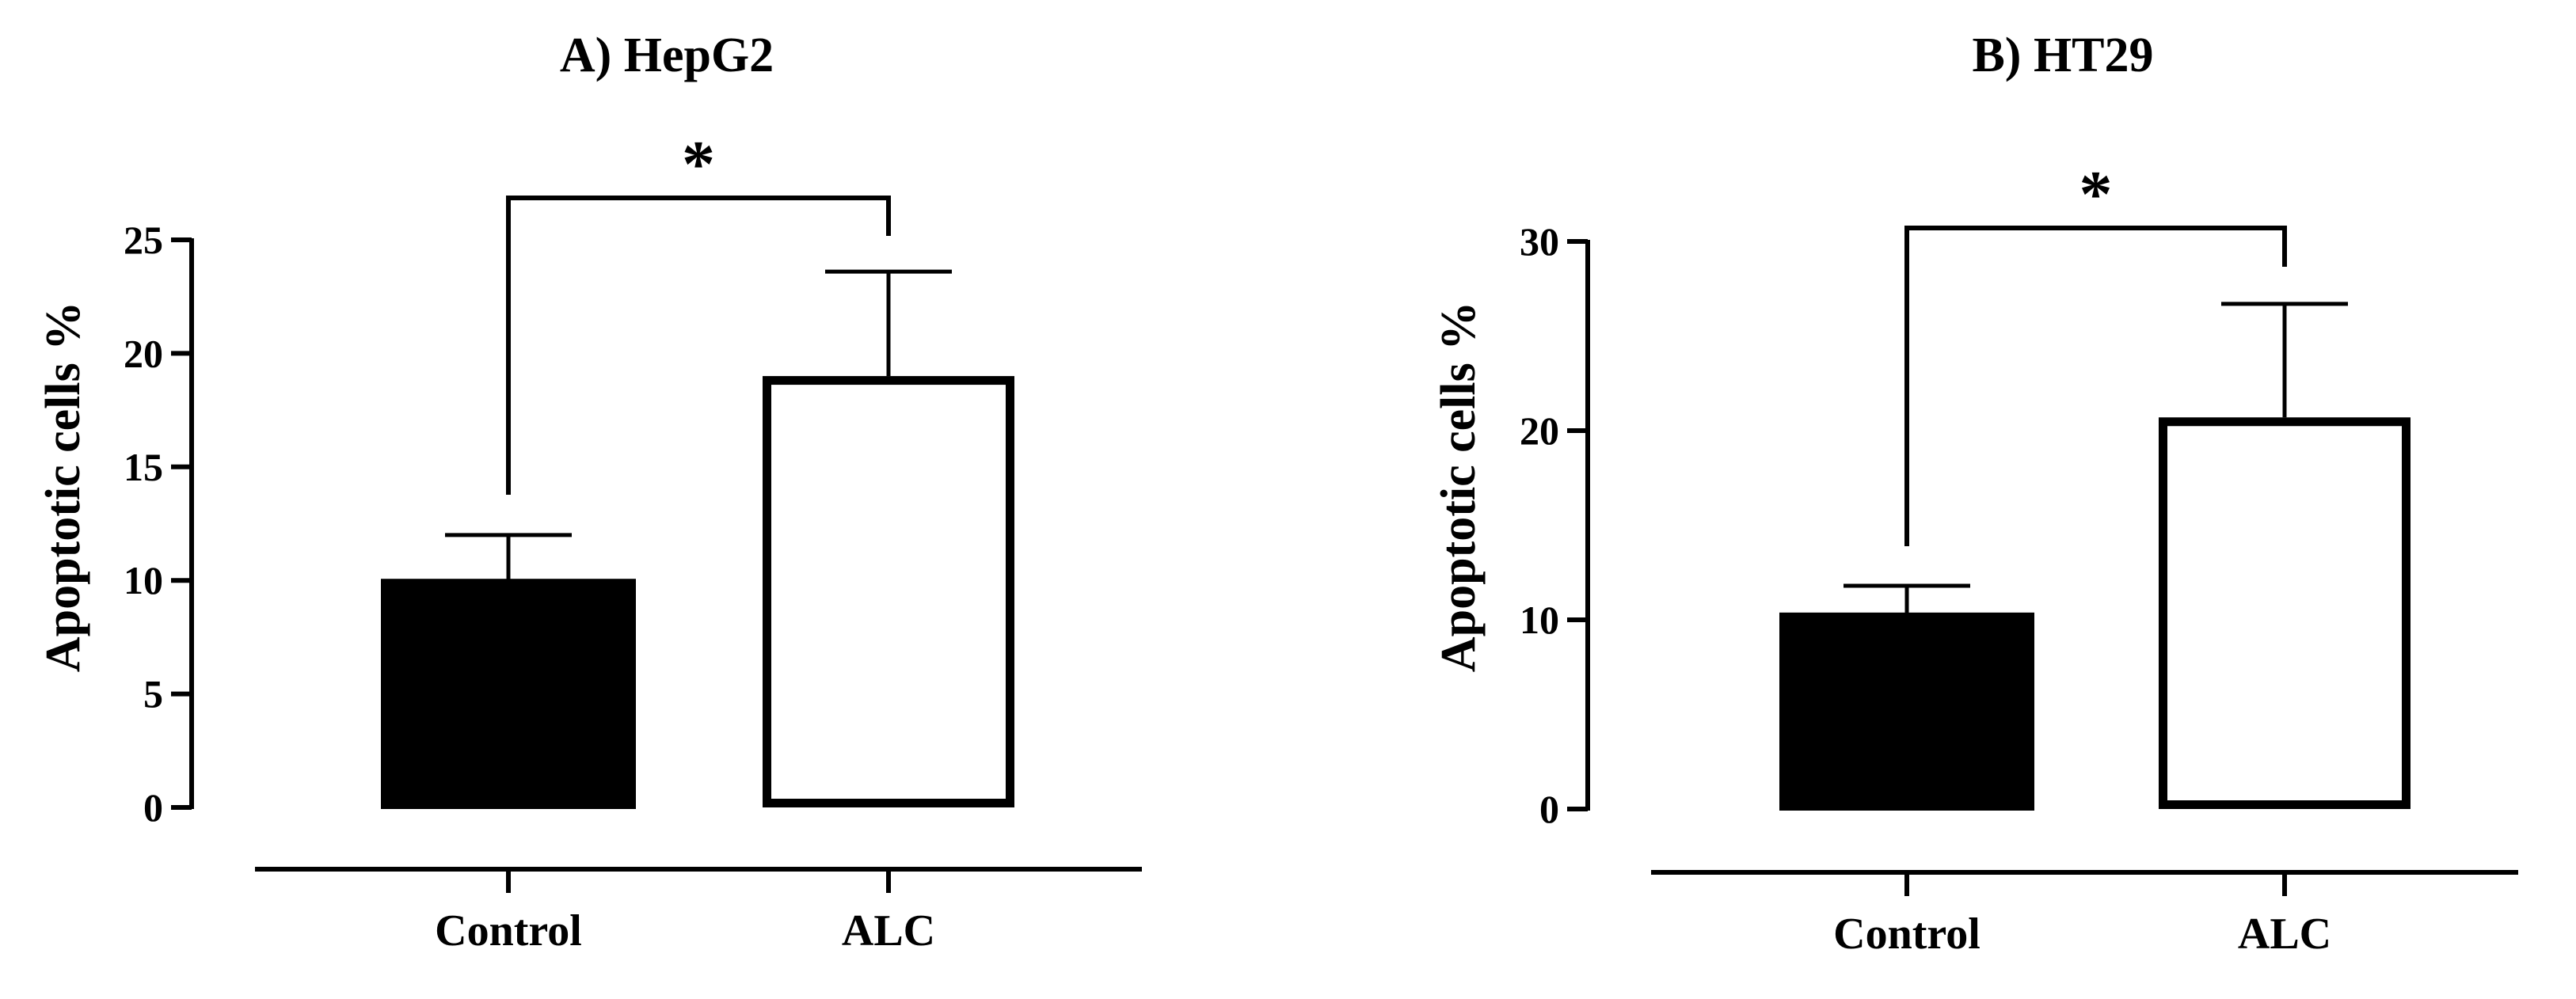 This screenshot has height=999, width=2576. I want to click on panel-b-significance-bracket, so click(2095, 386).